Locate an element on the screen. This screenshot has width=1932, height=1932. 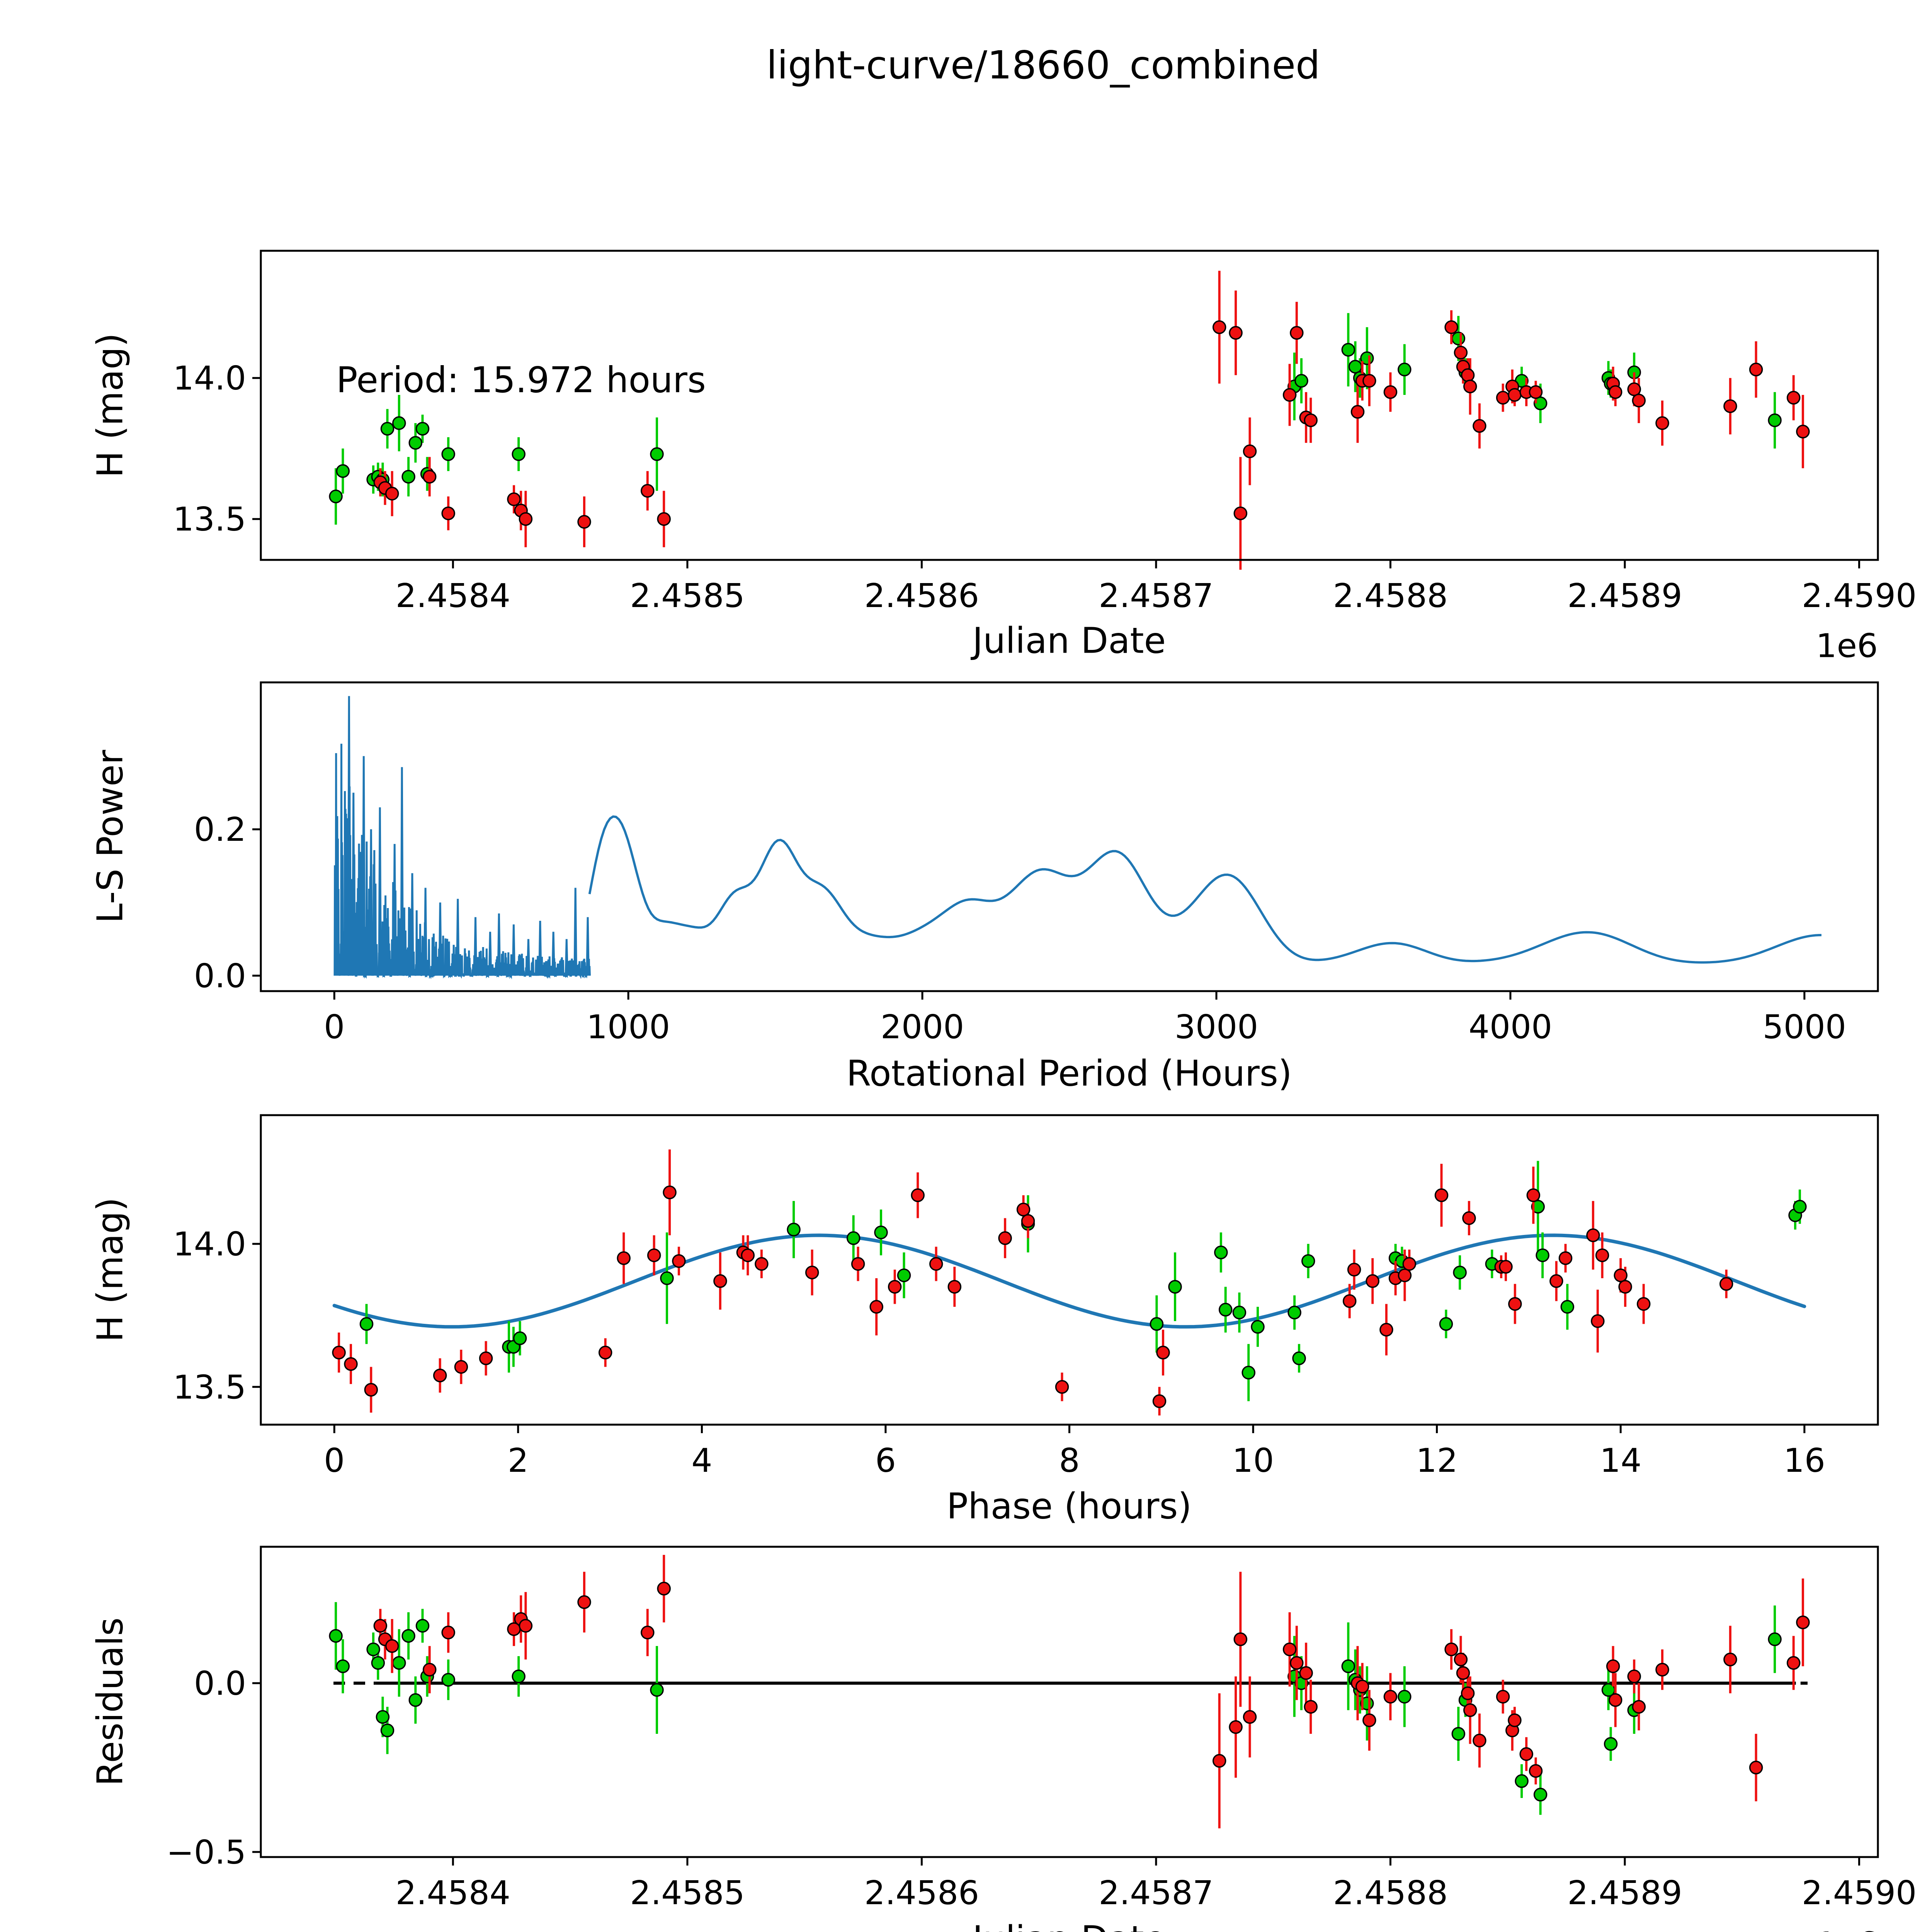
x-tick-label: 2.4584 is located at coordinates (453, 596).